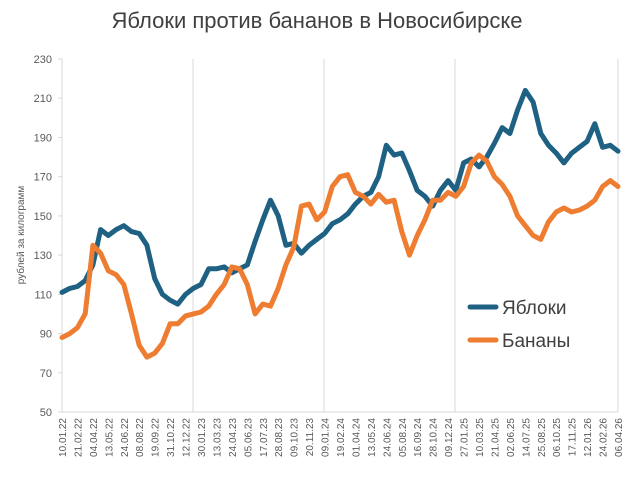  What do you see at coordinates (78, 437) in the screenshot?
I see `x-tick-label: 21.02.22` at bounding box center [78, 437].